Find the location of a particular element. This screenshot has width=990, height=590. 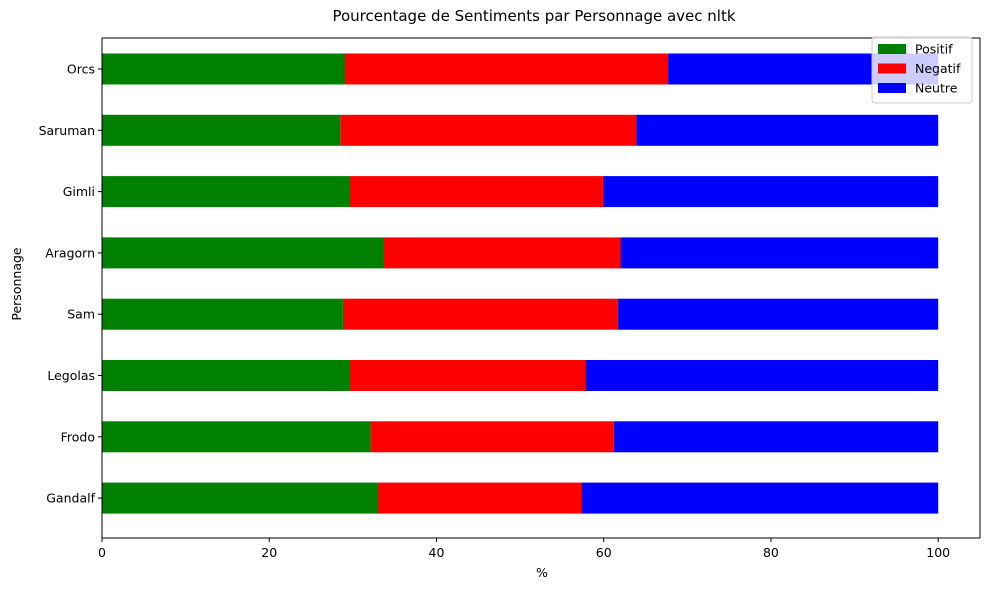

bar-positif-aragorn is located at coordinates (242, 253).